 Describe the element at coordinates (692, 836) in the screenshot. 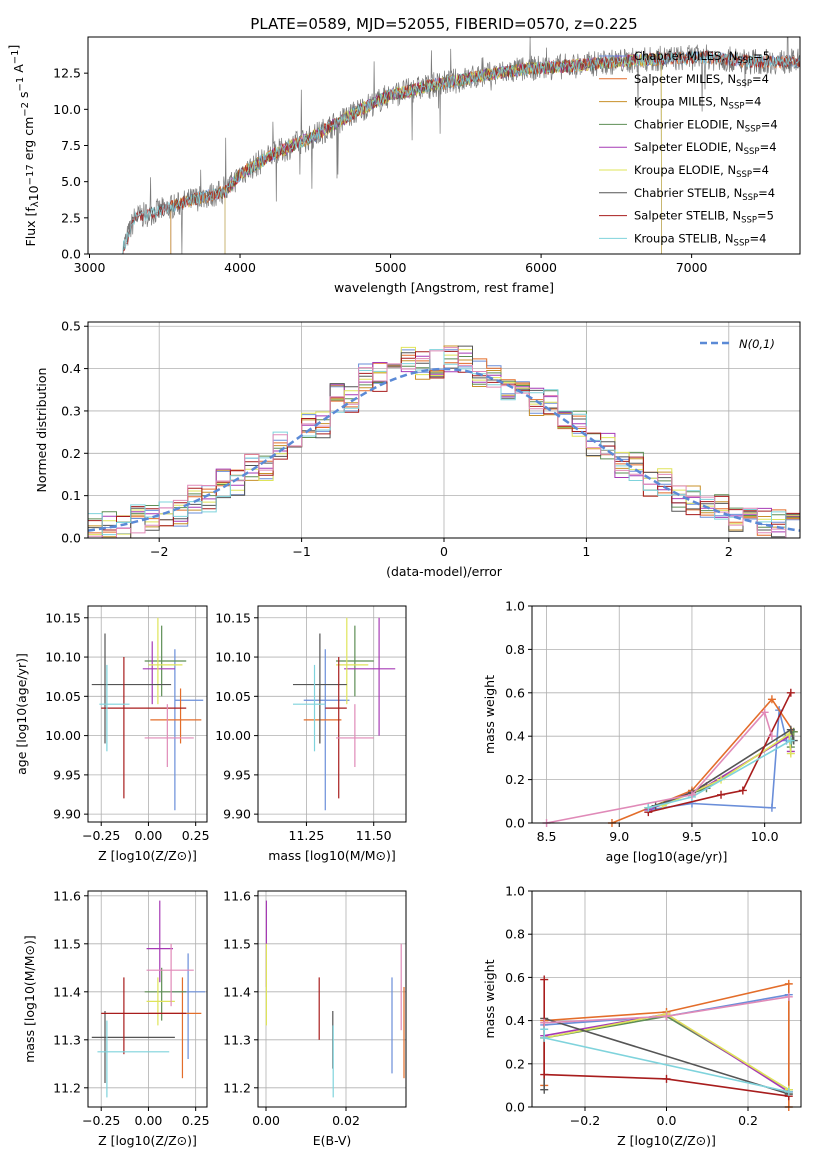

I see `mass-weight-vs-age-xtick-label: 9.5` at that location.